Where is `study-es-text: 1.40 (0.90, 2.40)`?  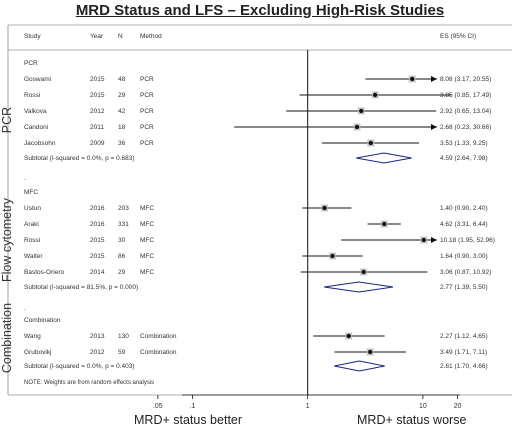 study-es-text: 1.40 (0.90, 2.40) is located at coordinates (464, 208).